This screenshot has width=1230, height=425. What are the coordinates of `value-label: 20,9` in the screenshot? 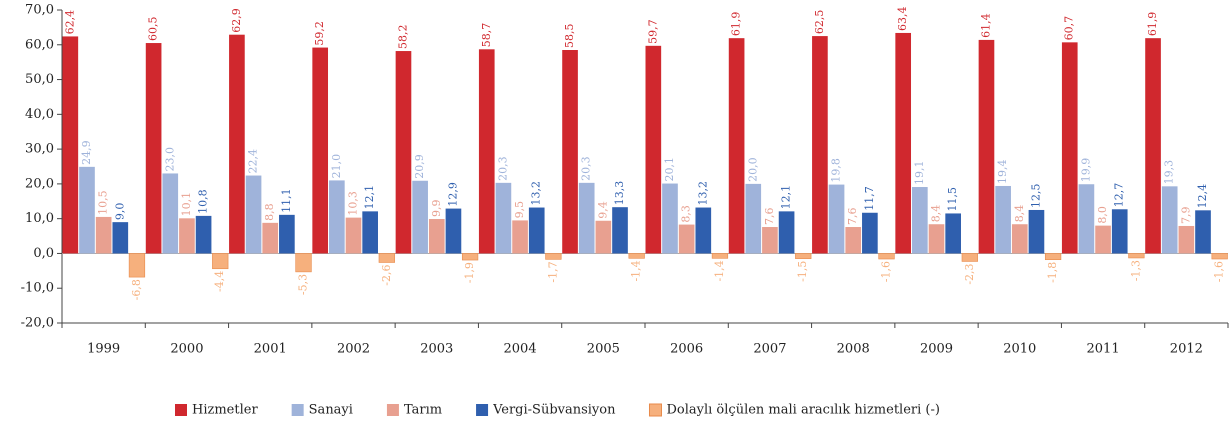 It's located at (419, 166).